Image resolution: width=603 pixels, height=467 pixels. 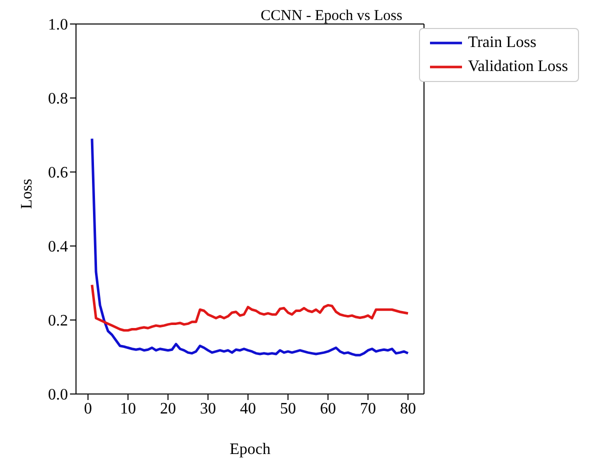 I want to click on y-tick-label: 0.6, so click(x=58, y=173).